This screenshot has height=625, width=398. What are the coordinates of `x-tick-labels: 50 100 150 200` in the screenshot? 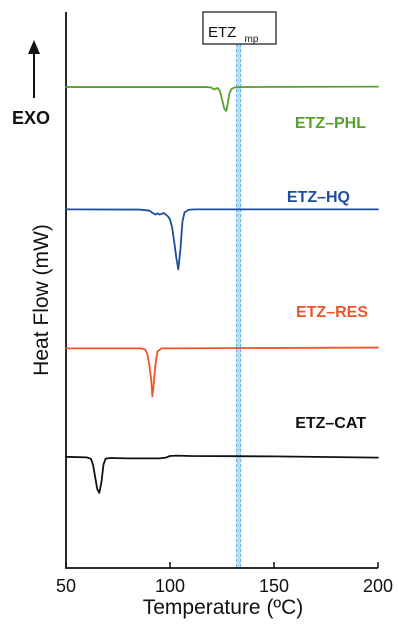 It's located at (224, 586).